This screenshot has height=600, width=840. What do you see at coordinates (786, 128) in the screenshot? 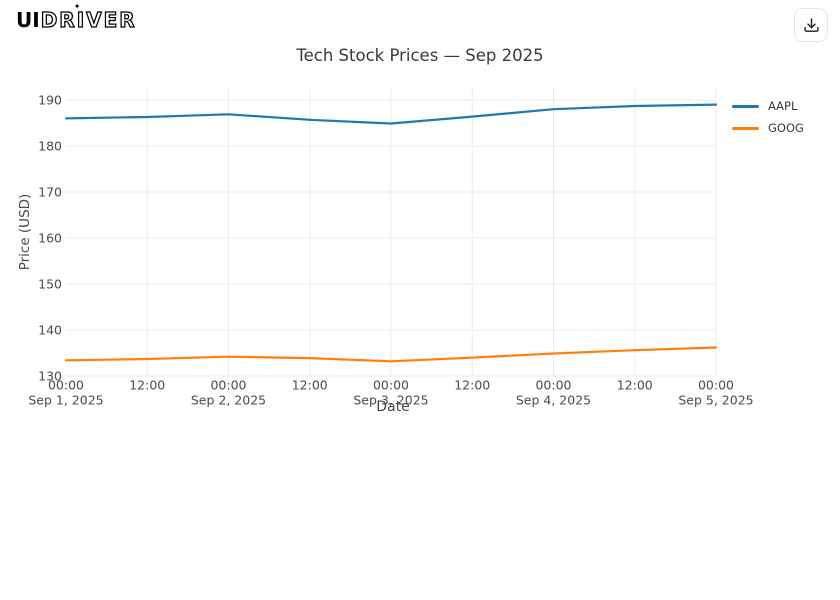
I see `legend-label: GOOG` at bounding box center [786, 128].